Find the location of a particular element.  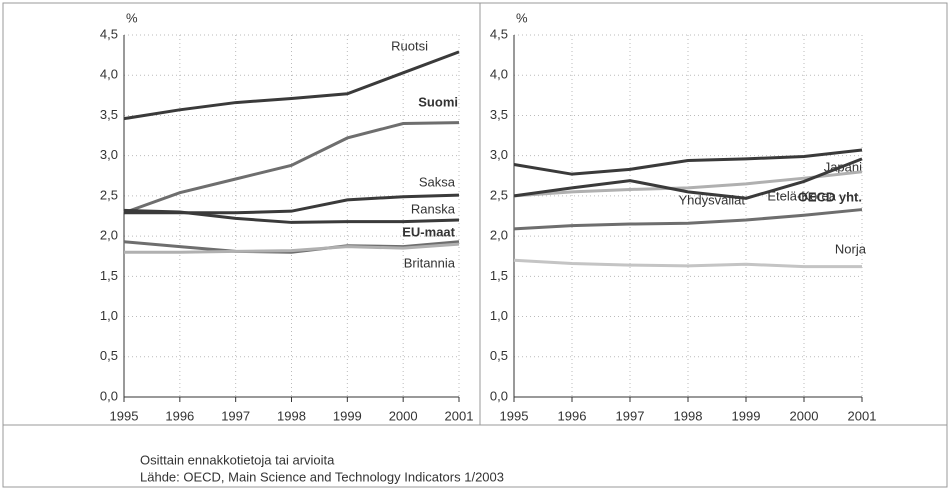

series-label: EU-maat is located at coordinates (428, 231).